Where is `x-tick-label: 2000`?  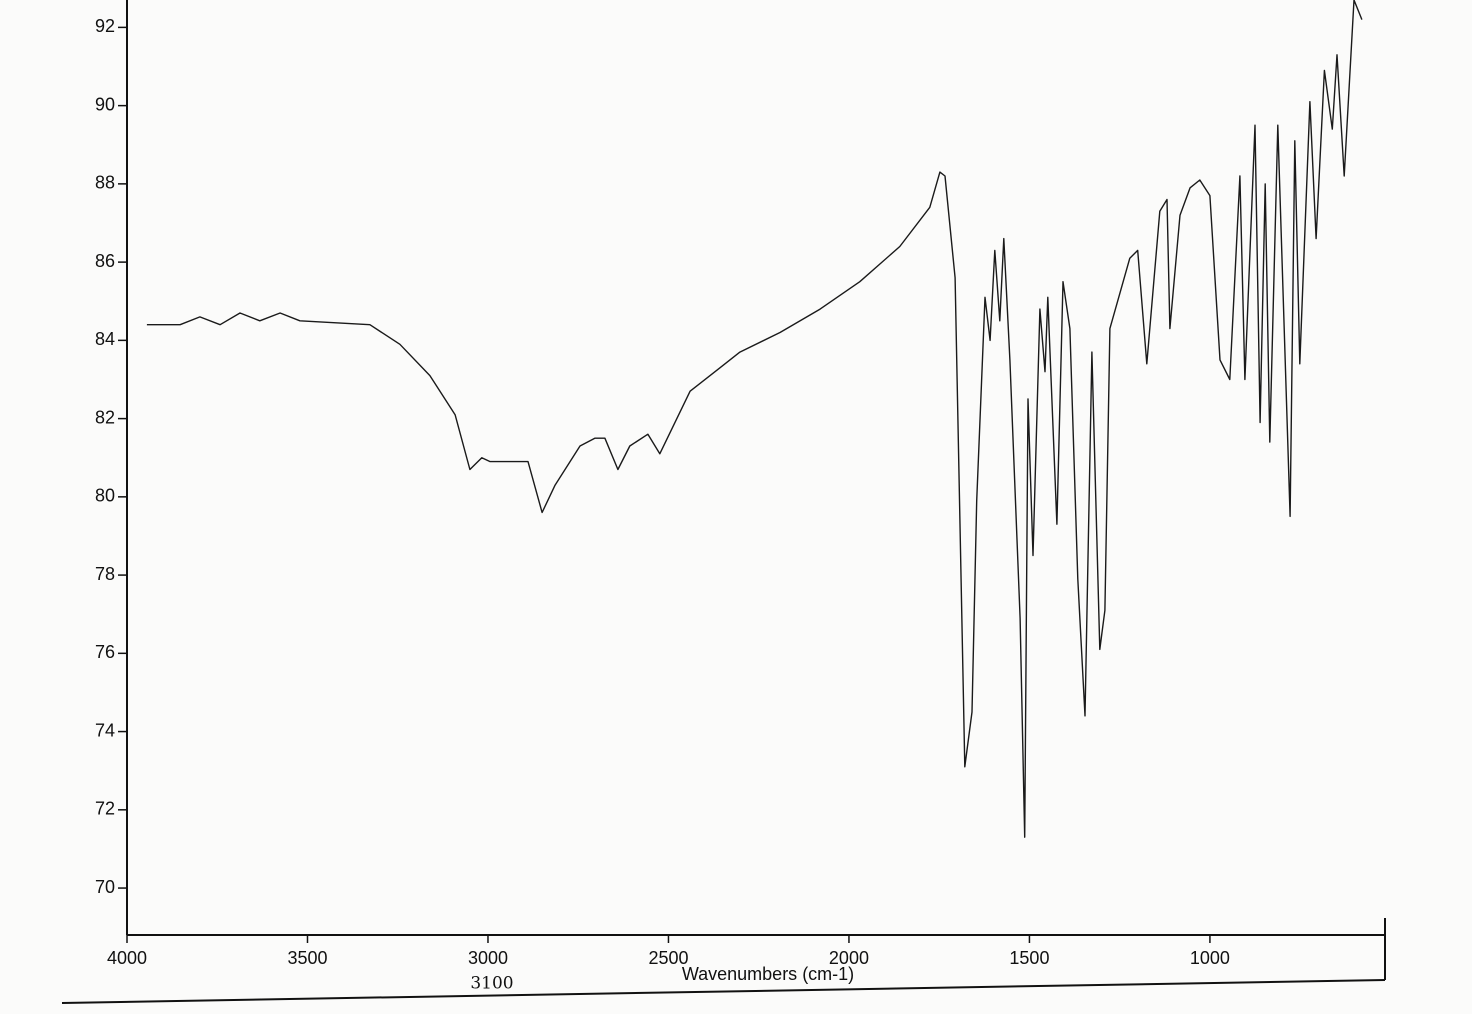
x-tick-label: 2000 is located at coordinates (849, 958).